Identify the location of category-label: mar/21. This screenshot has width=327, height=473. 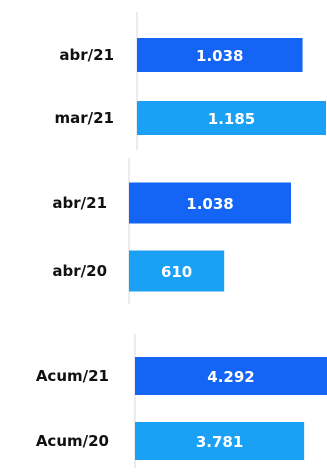
(84, 118).